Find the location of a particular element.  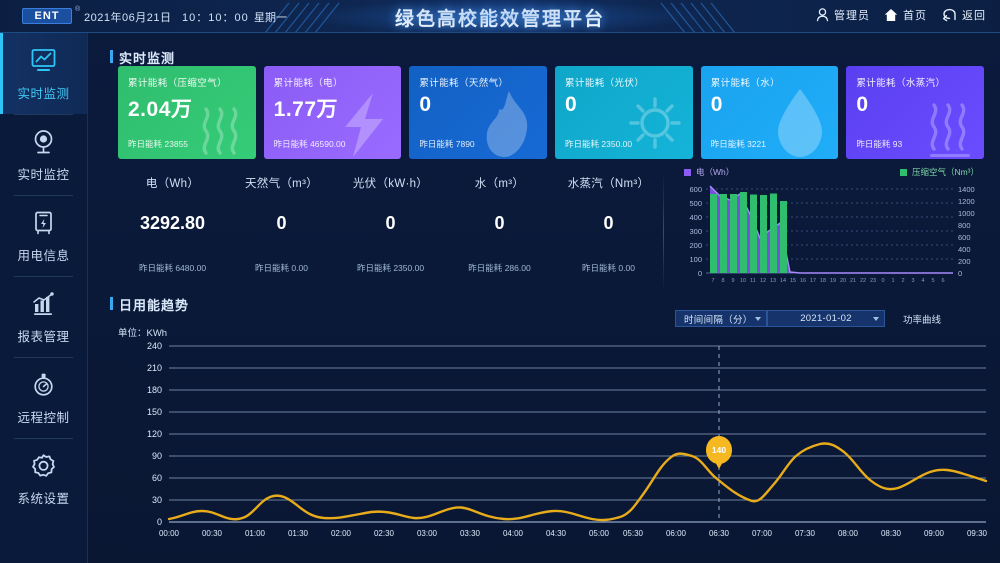

svg-text: 1400 is located at coordinates (966, 189).